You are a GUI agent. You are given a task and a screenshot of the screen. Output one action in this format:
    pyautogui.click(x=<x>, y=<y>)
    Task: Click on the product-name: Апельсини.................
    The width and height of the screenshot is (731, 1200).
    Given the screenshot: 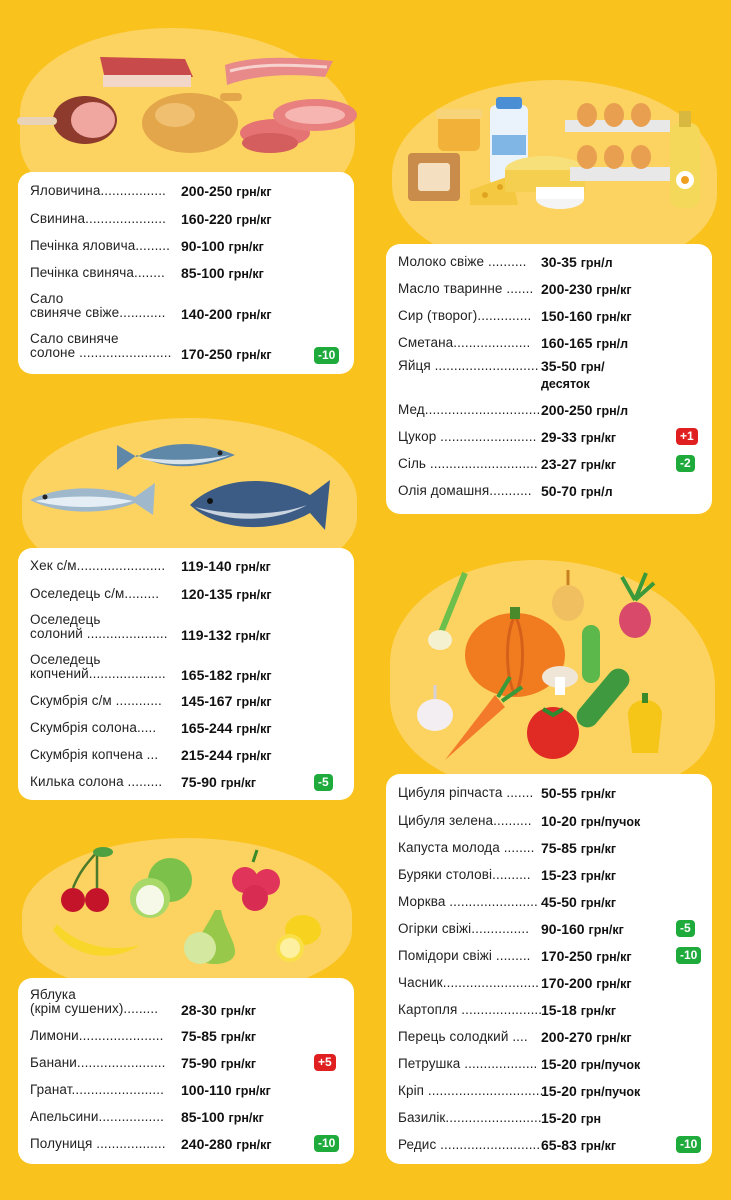 What is the action you would take?
    pyautogui.click(x=97, y=1116)
    